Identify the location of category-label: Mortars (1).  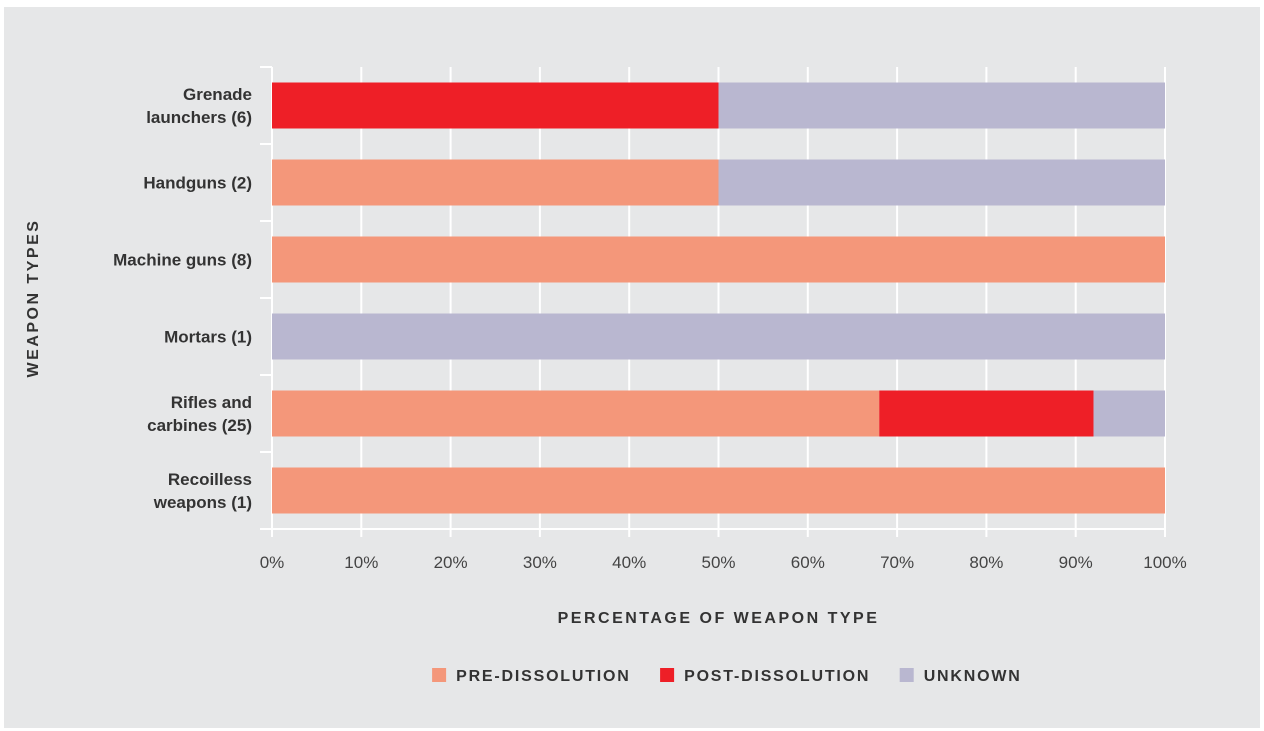
(208, 337).